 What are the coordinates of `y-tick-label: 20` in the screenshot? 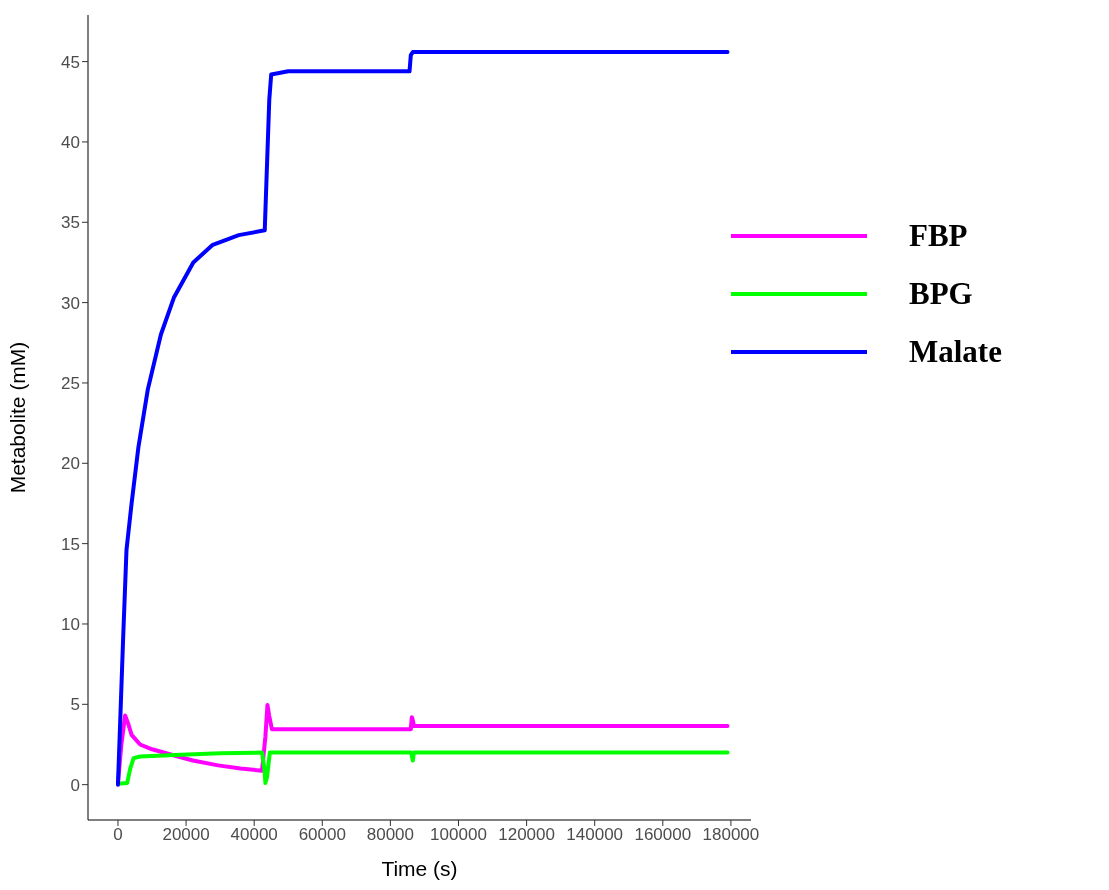 It's located at (70, 464).